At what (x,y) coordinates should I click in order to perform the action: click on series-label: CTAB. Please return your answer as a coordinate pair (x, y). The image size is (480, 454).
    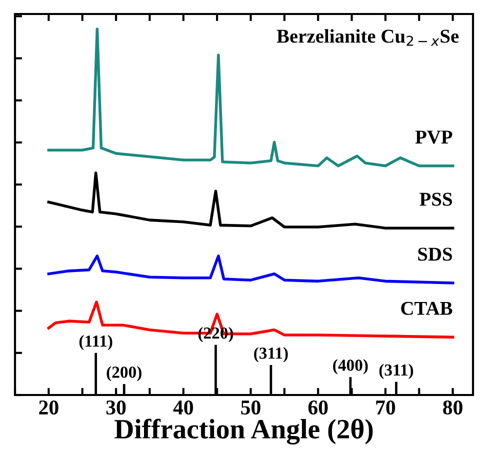
    Looking at the image, I should click on (426, 308).